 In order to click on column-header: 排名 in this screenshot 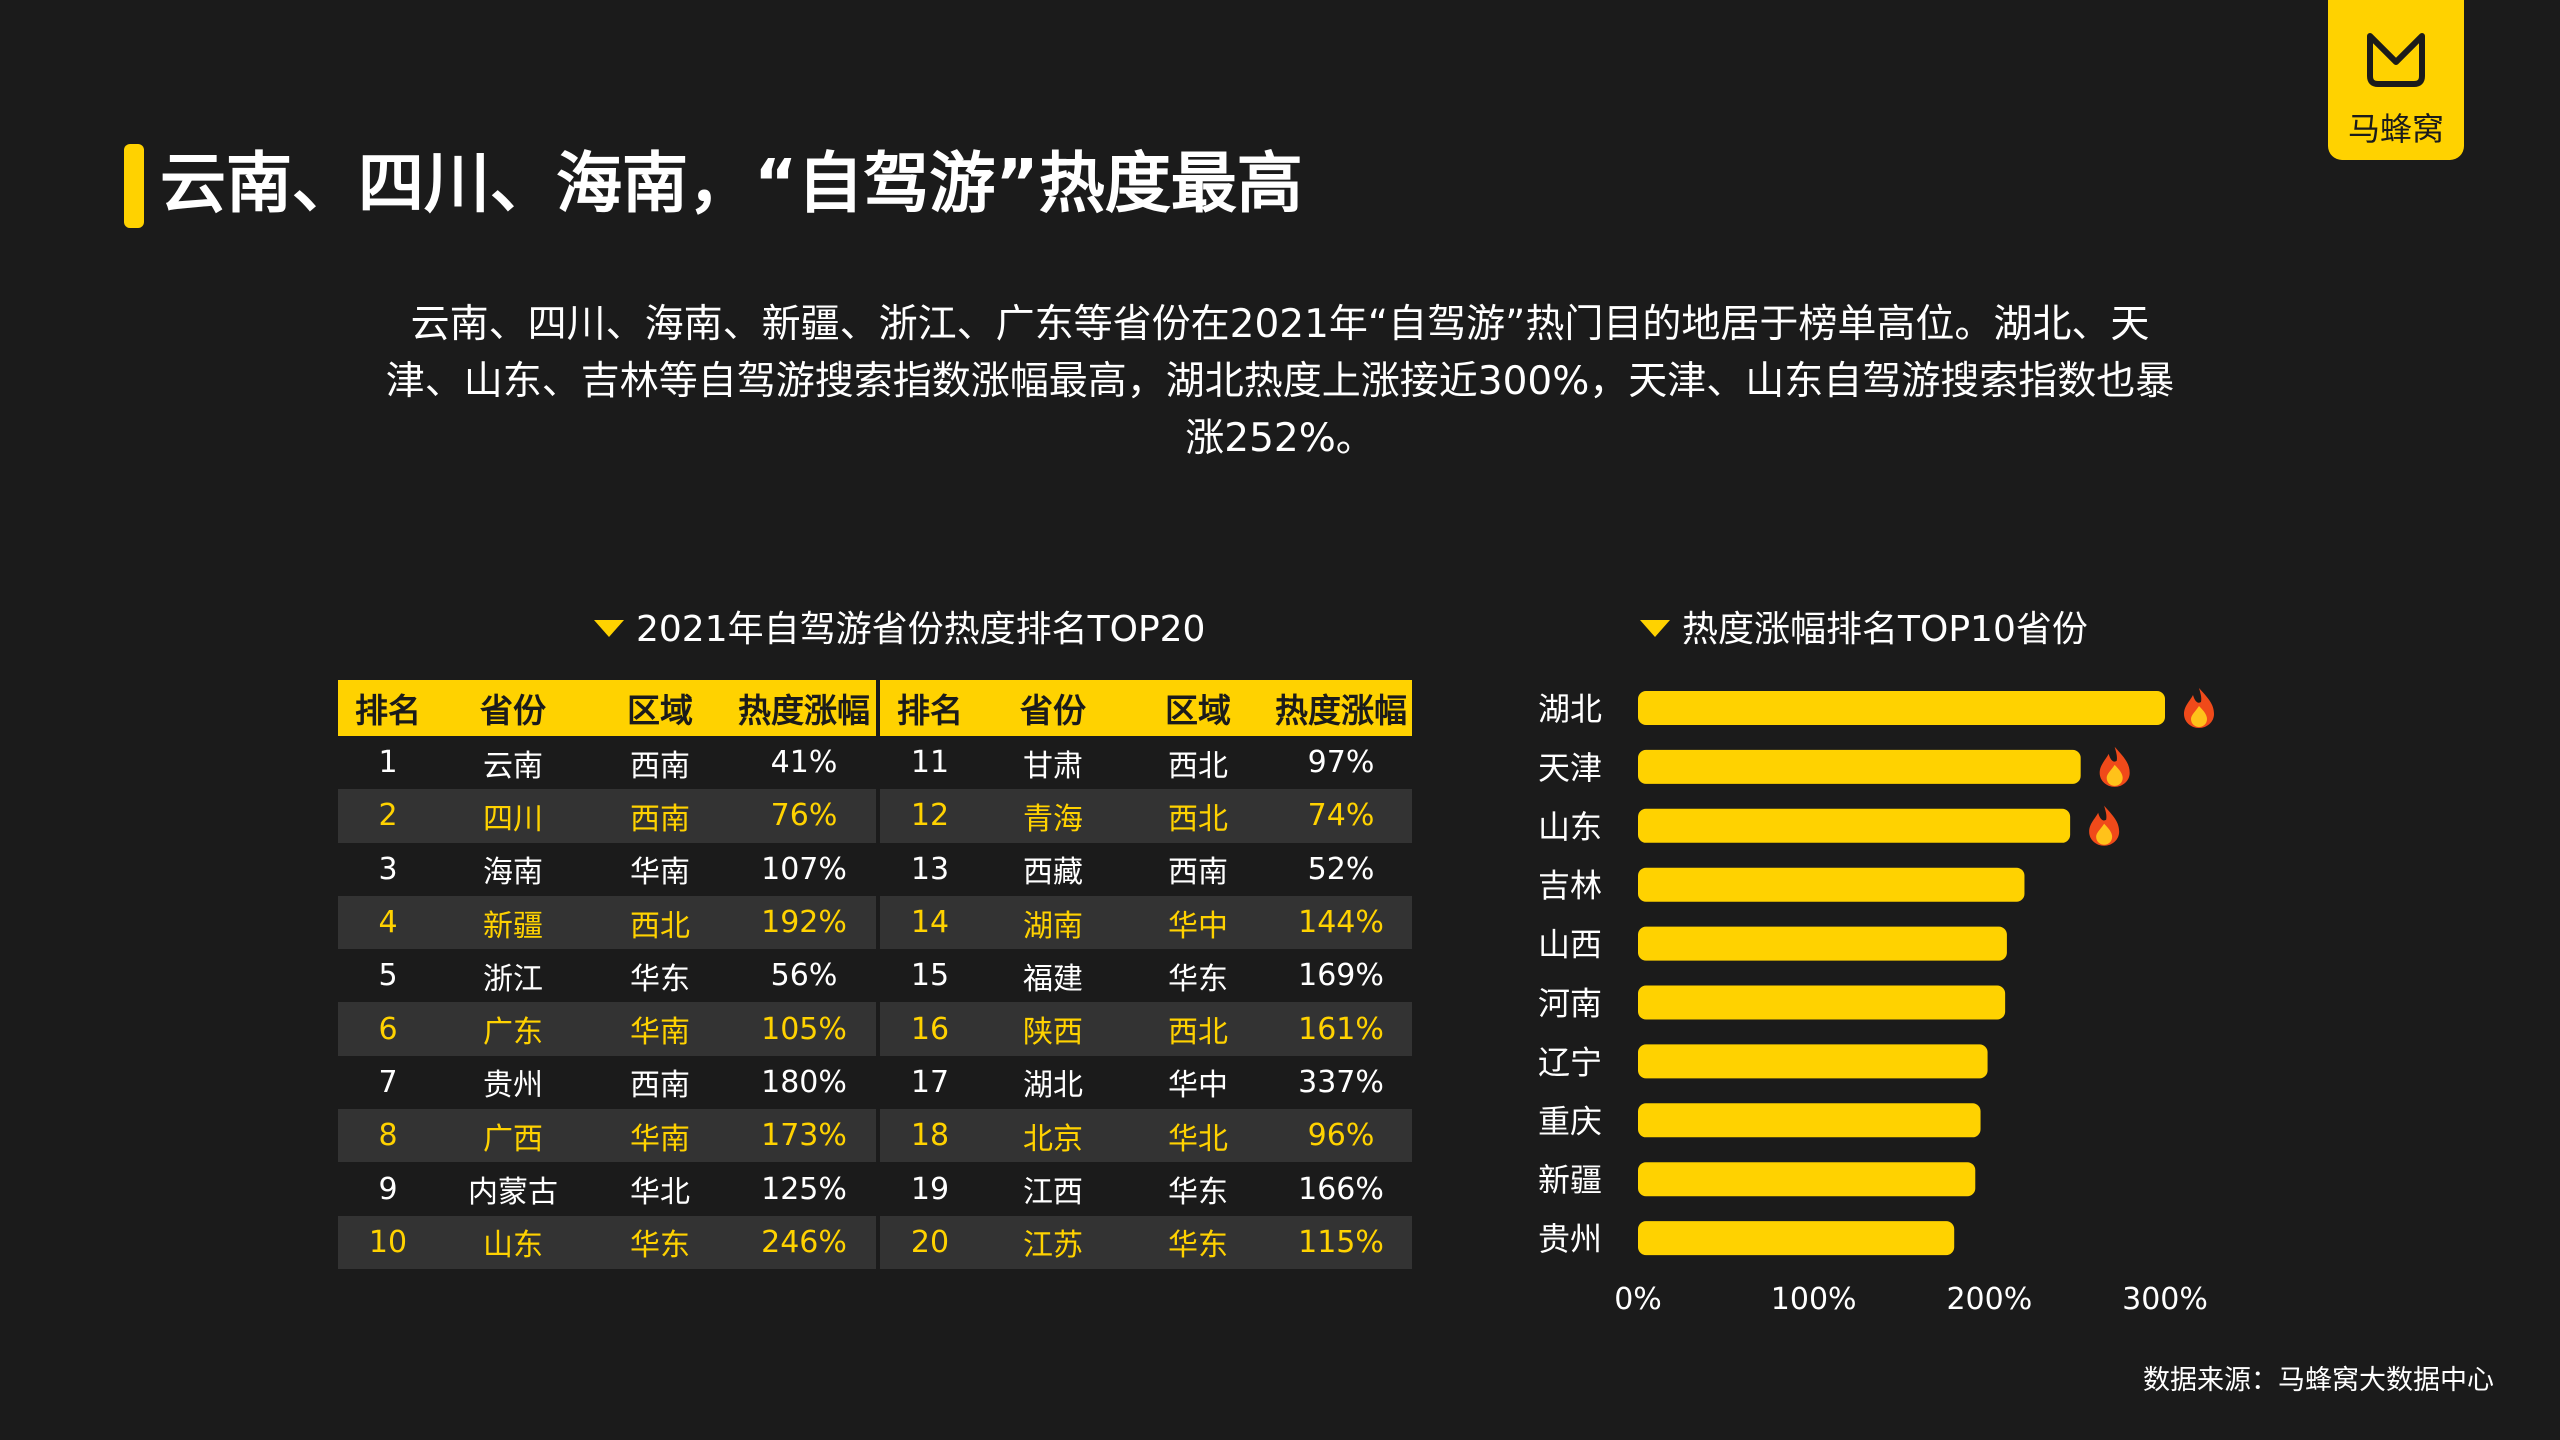, I will do `click(388, 708)`.